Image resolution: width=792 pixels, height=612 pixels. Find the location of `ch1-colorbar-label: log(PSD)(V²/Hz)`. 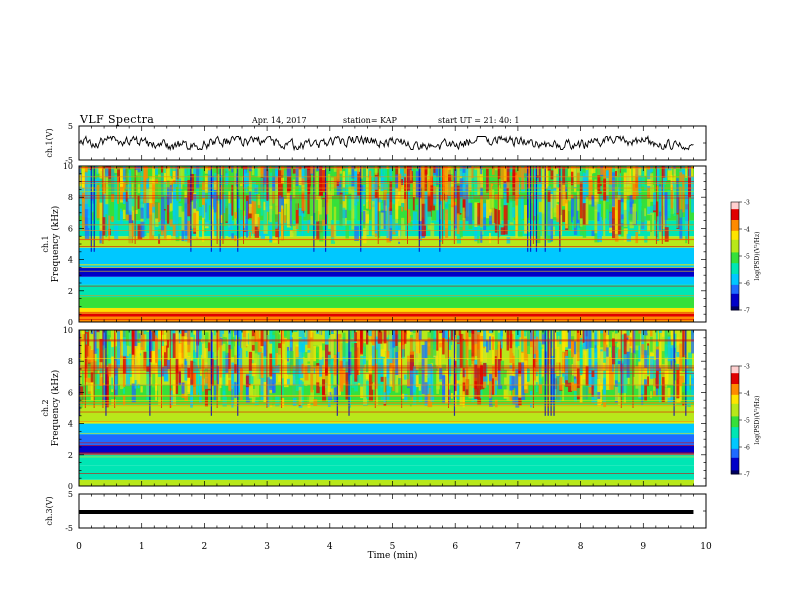

ch1-colorbar-label: log(PSD)(V²/Hz) is located at coordinates (757, 256).